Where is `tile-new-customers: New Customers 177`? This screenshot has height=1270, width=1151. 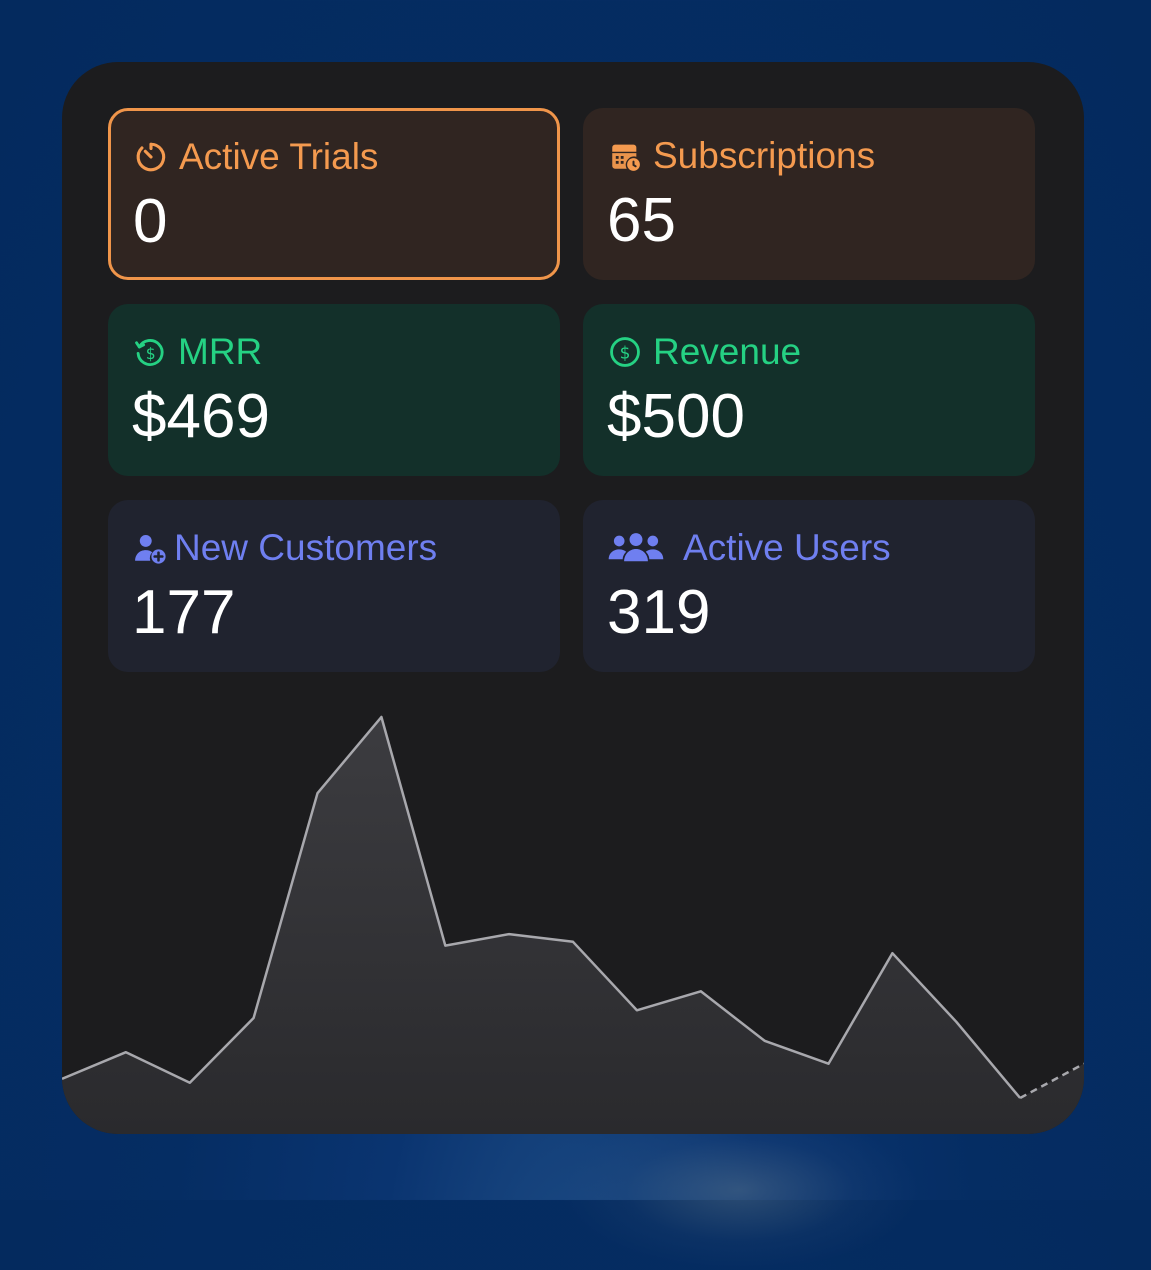 tile-new-customers: New Customers 177 is located at coordinates (334, 586).